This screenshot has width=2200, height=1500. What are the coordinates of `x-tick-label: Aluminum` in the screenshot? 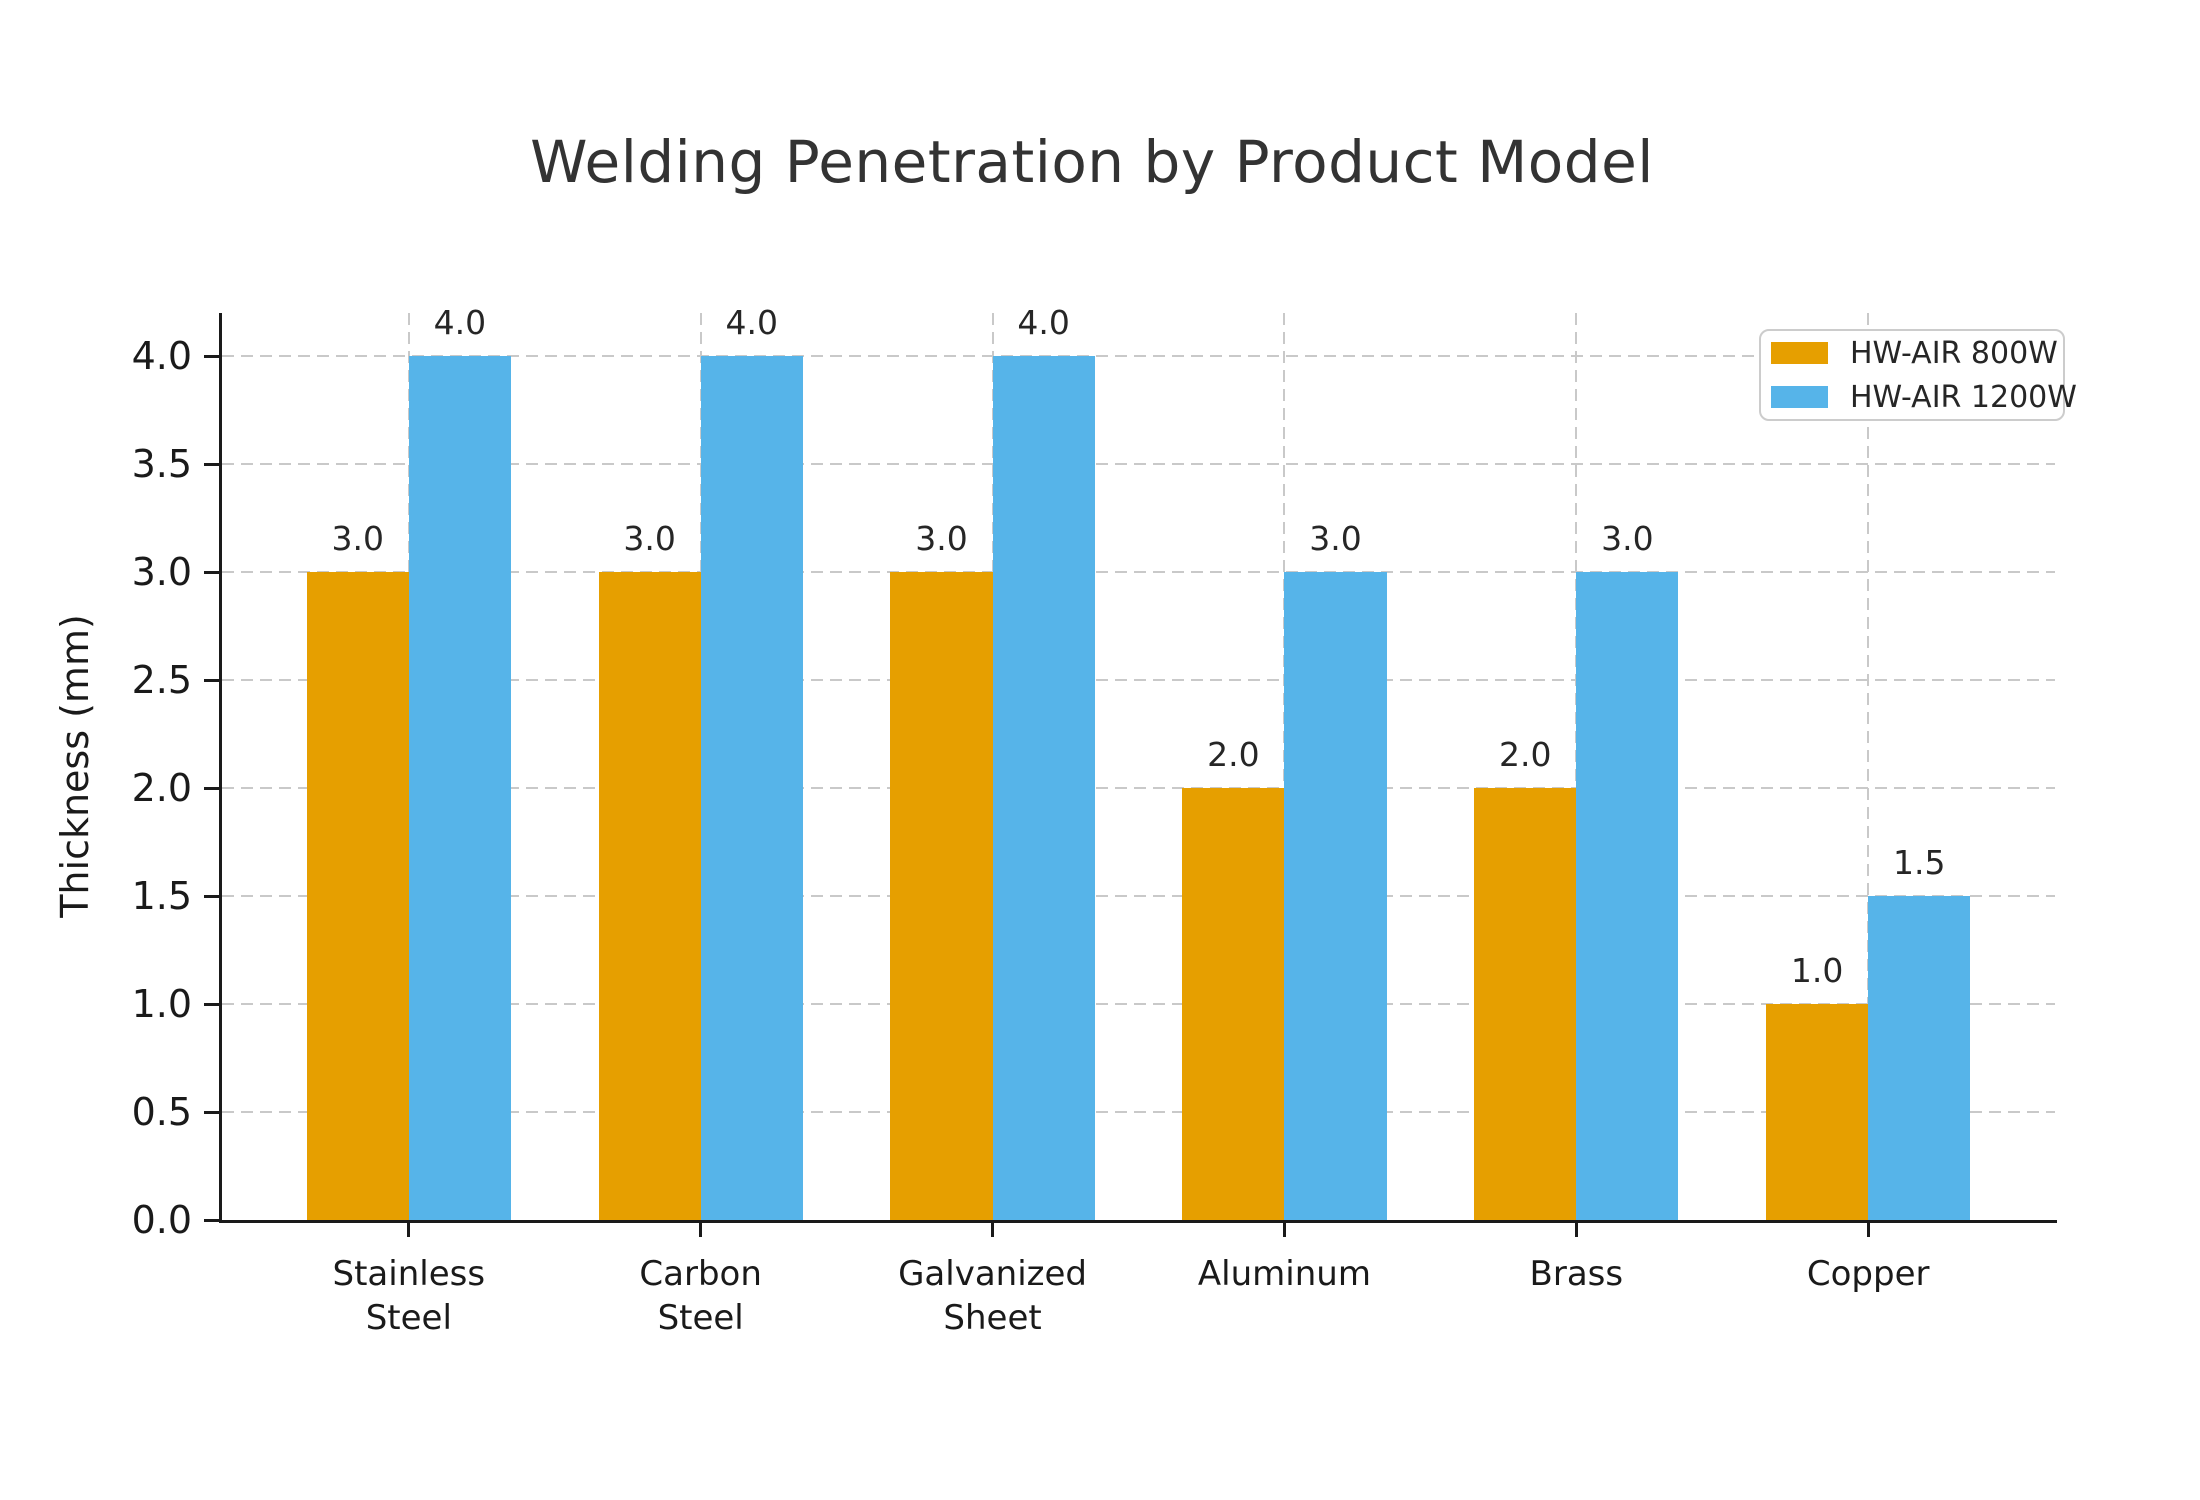 It's located at (1284, 1274).